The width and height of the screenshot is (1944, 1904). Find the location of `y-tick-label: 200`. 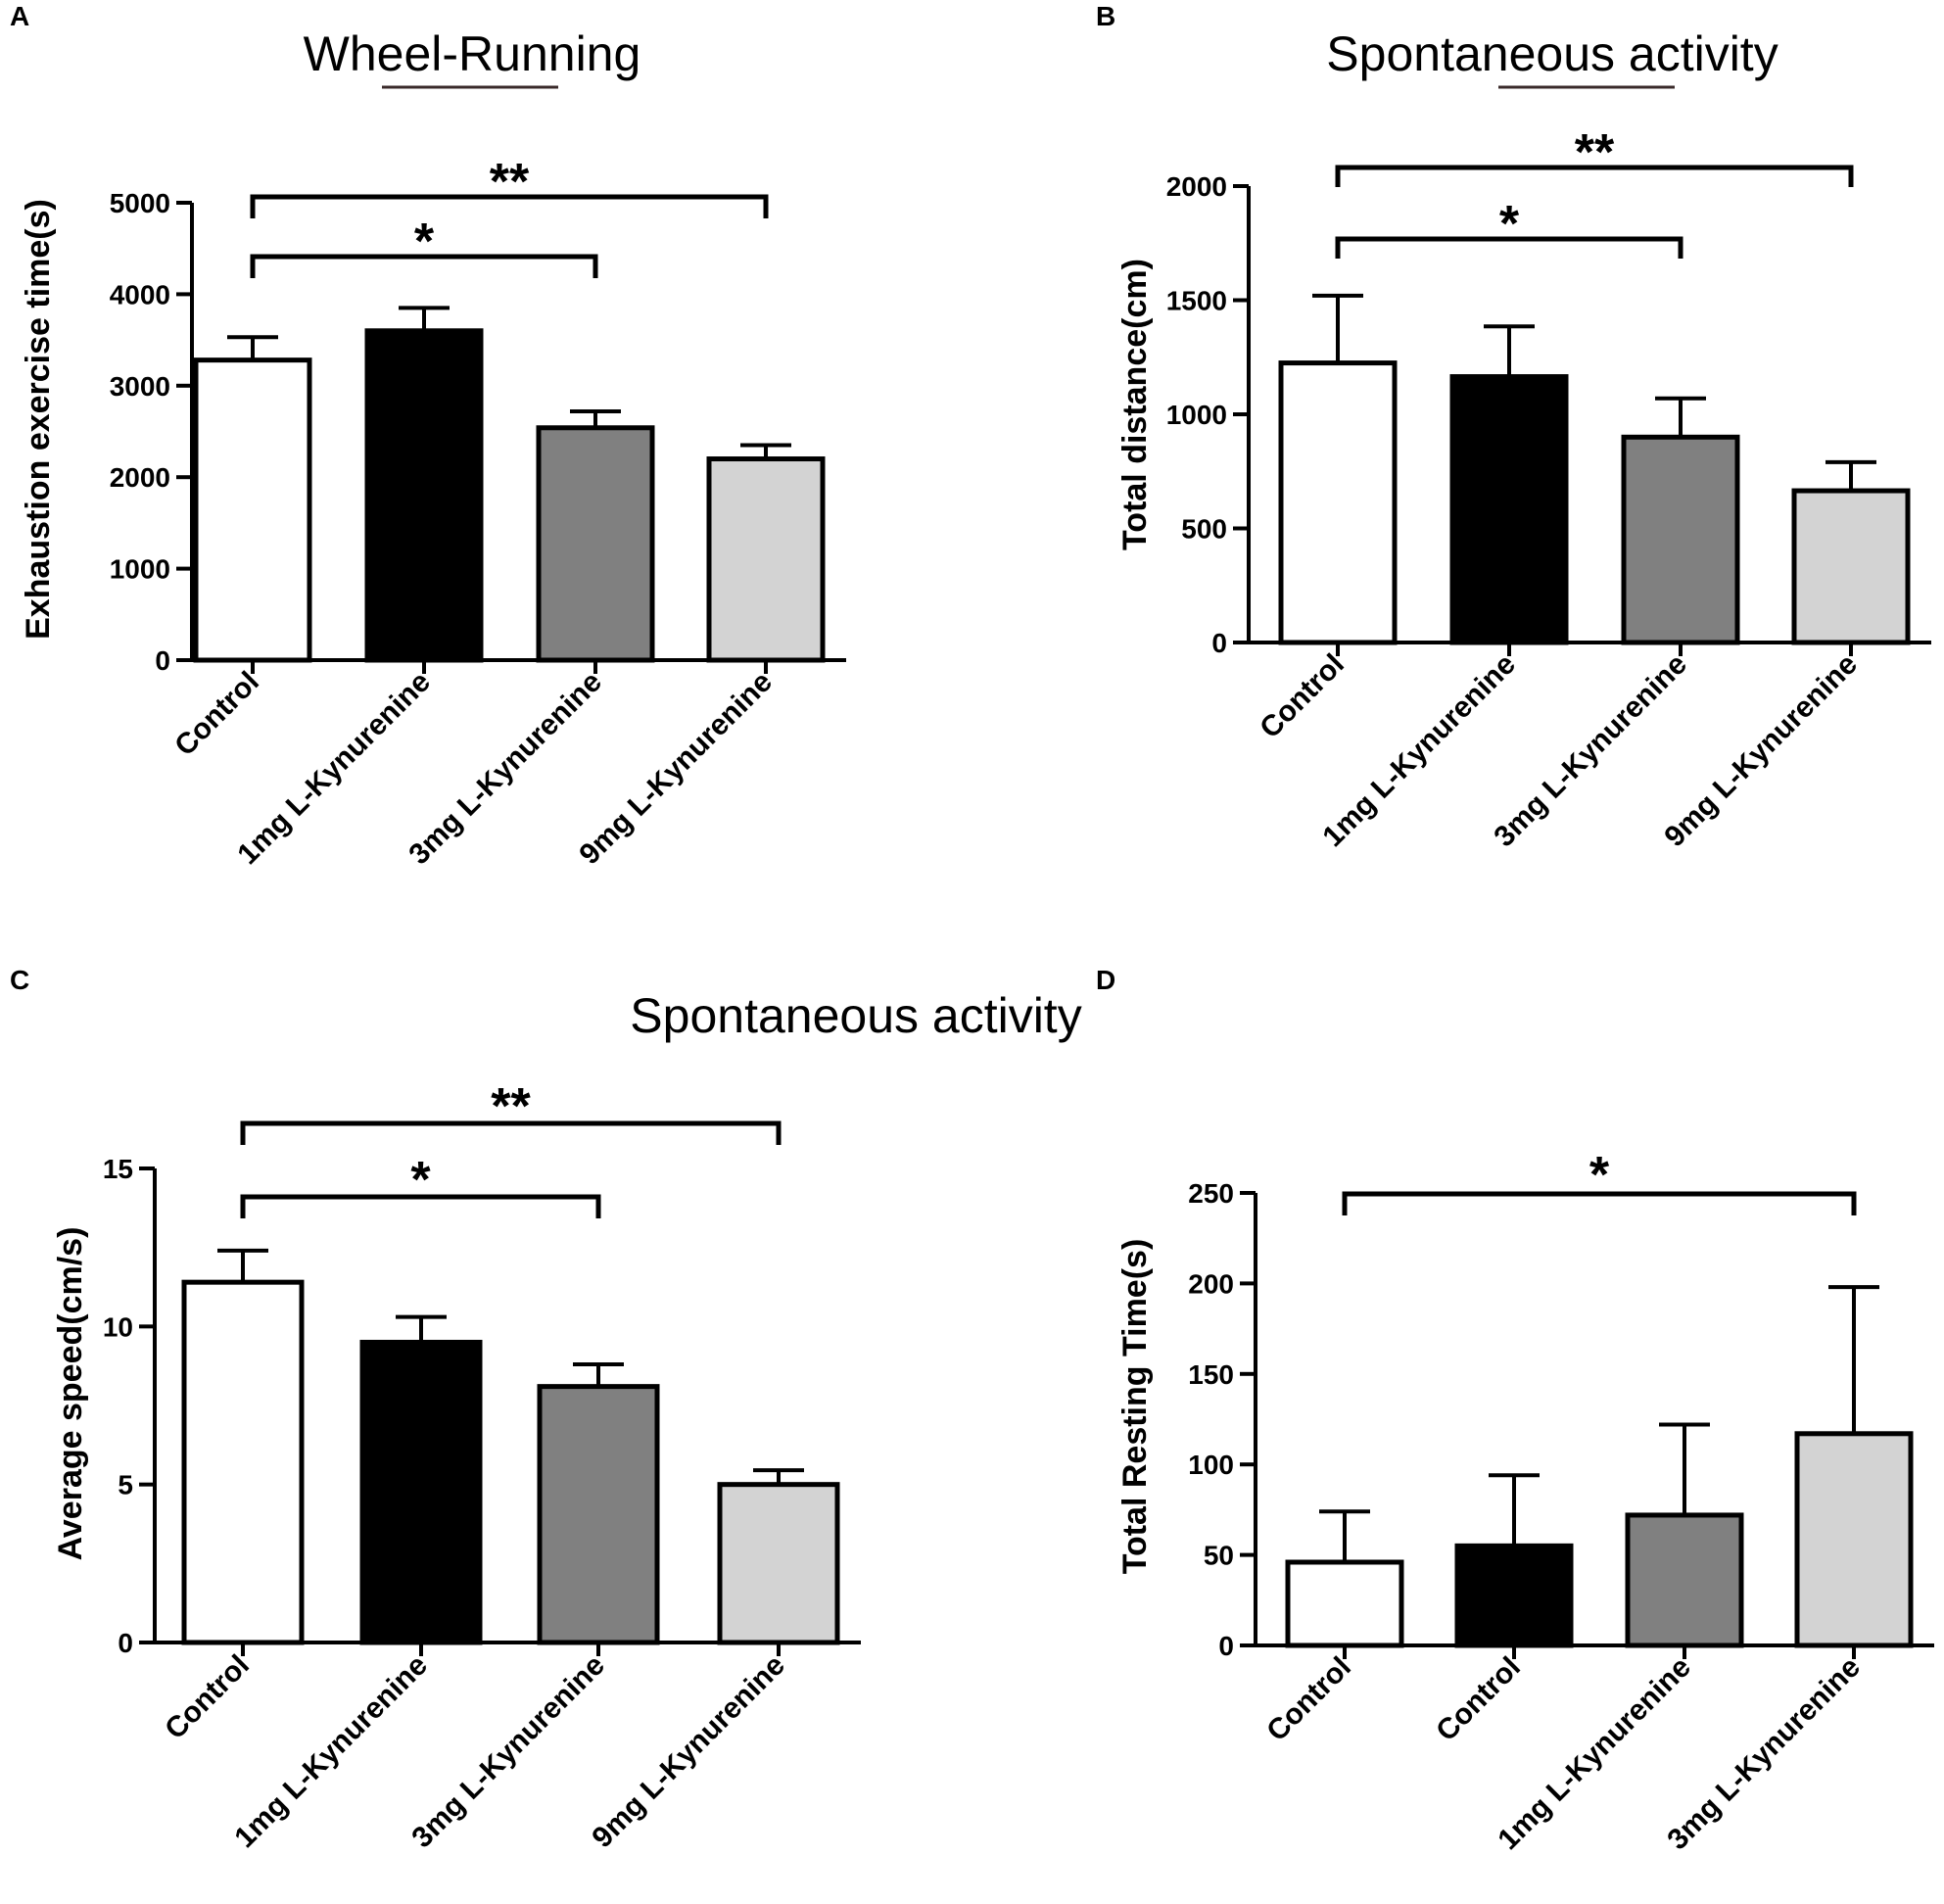

y-tick-label: 200 is located at coordinates (1211, 1283).